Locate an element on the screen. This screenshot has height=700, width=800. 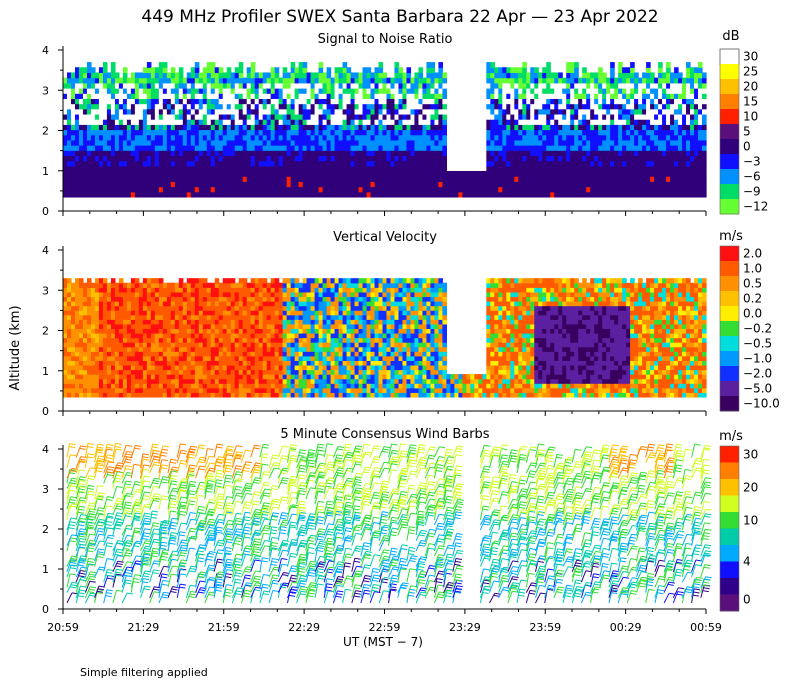
y-axis-label: Altitude (km) is located at coordinates (15, 347).